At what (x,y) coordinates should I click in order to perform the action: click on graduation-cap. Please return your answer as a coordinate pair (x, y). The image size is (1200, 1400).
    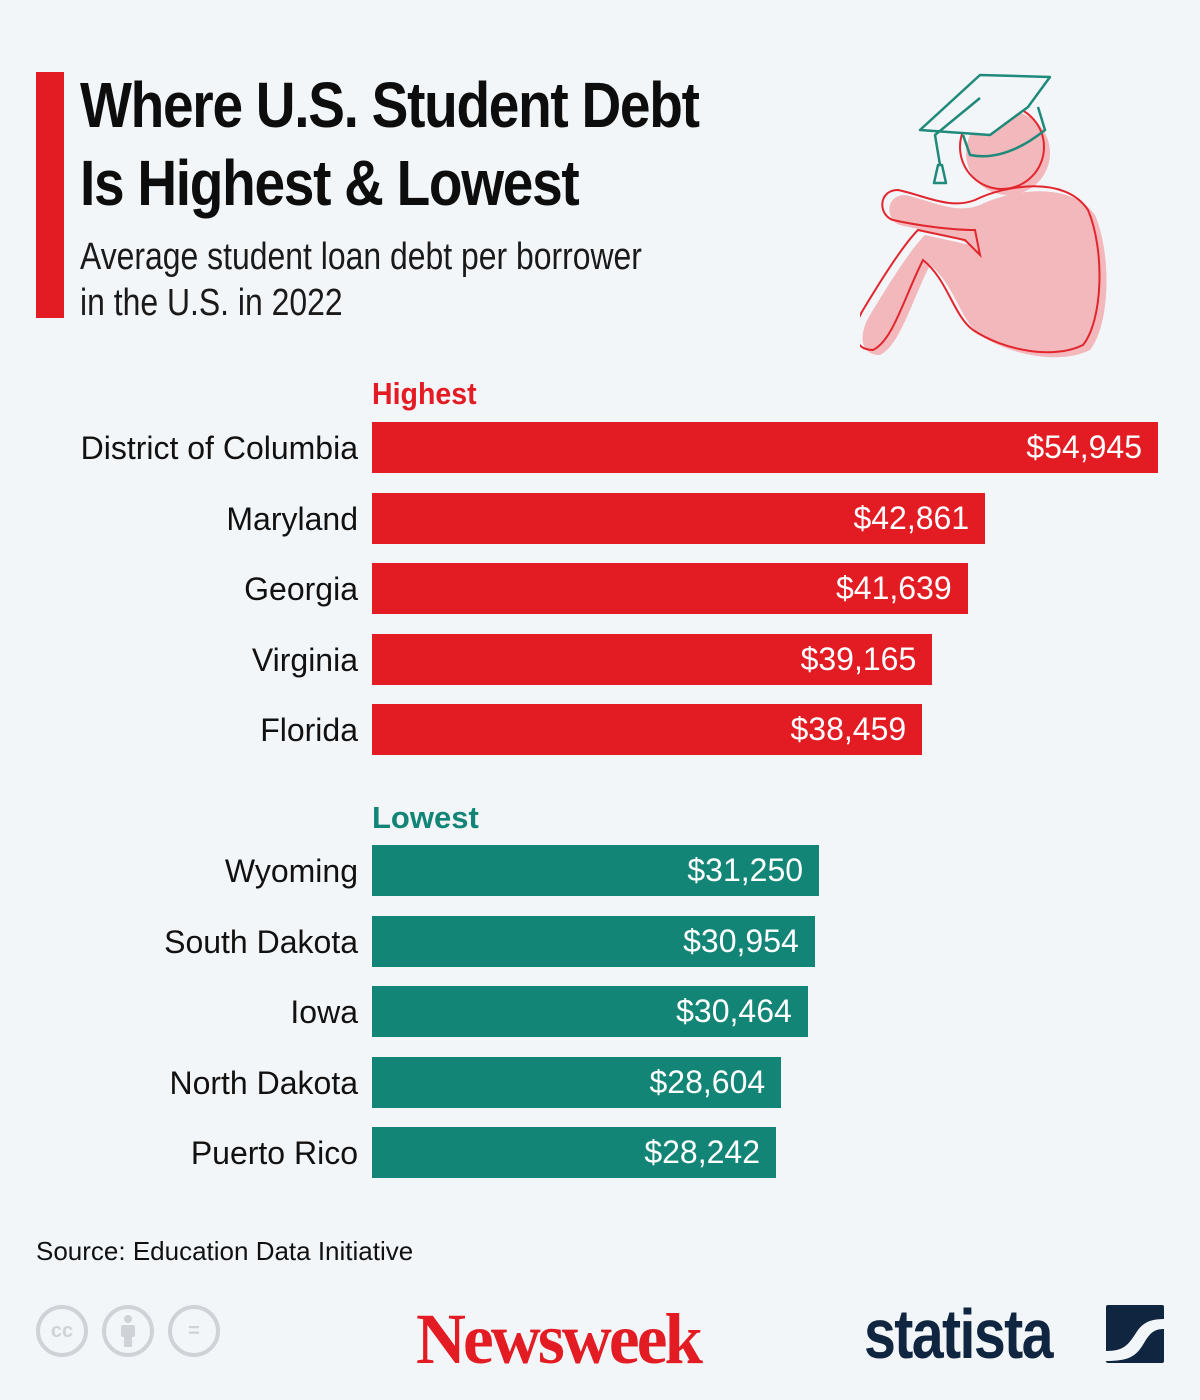
    Looking at the image, I should click on (985, 129).